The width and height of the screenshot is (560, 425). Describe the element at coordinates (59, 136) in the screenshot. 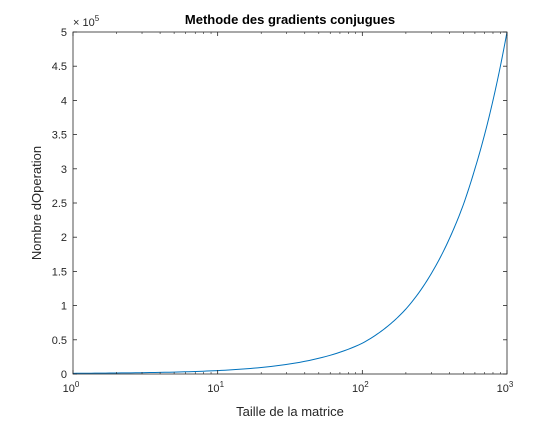

I see `y-tick-label: 3.5` at that location.